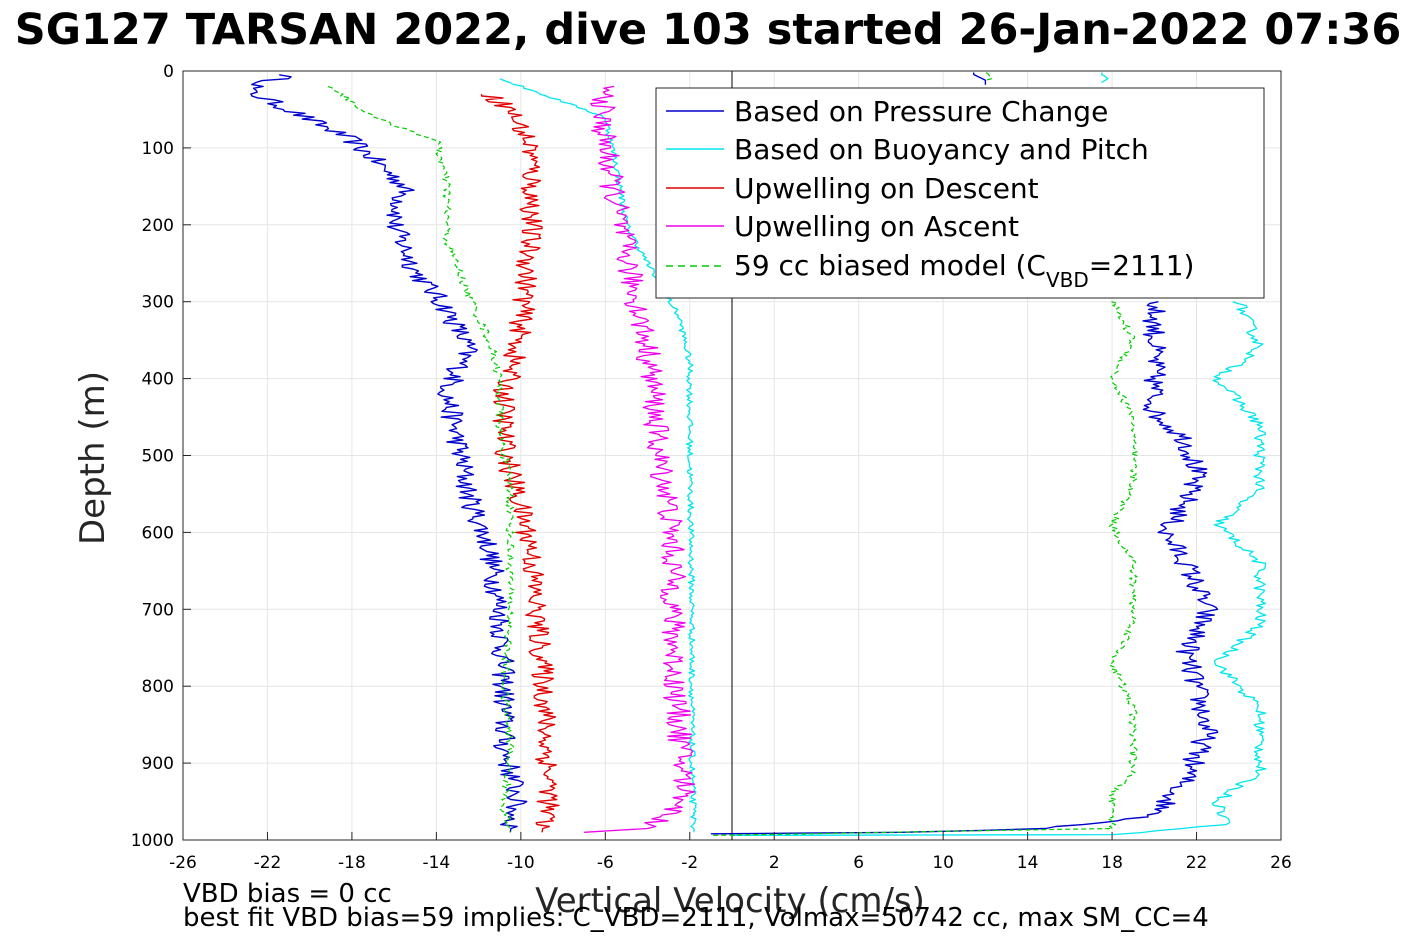 The width and height of the screenshot is (1417, 945). I want to click on series-buoyancy_descent, so click(598, 455).